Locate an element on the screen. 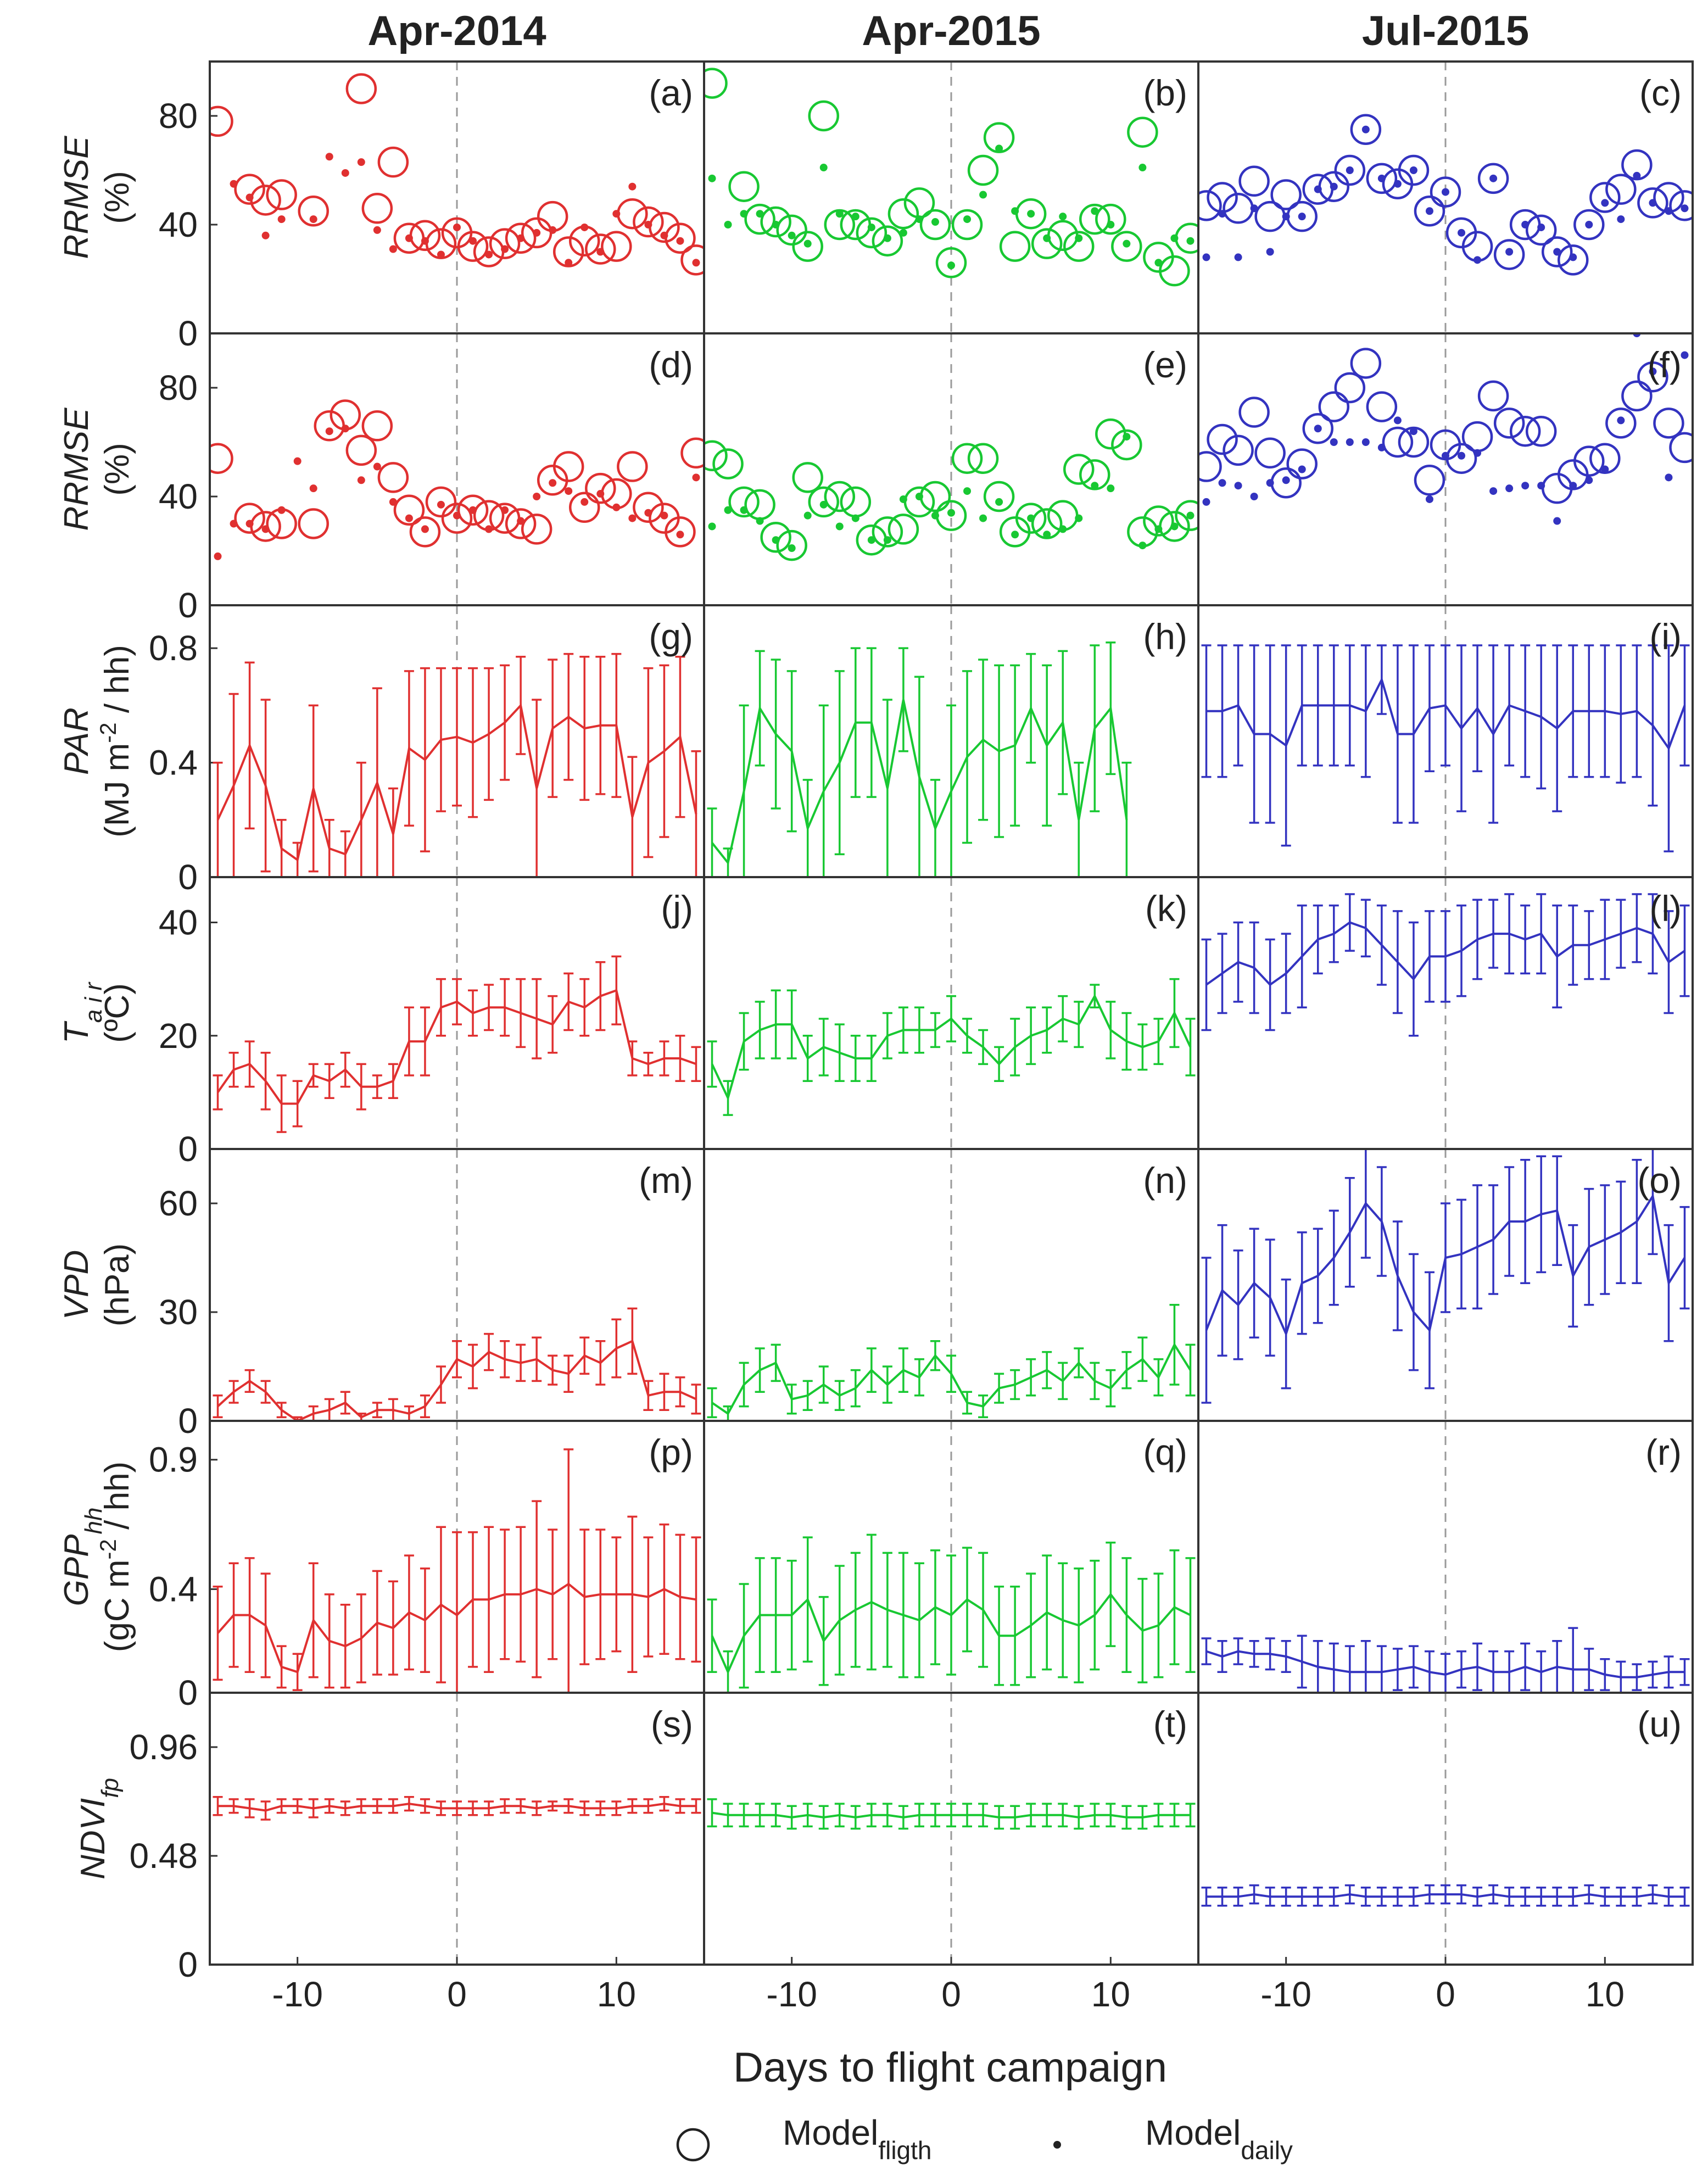  panel: (h) is located at coordinates (951, 741).